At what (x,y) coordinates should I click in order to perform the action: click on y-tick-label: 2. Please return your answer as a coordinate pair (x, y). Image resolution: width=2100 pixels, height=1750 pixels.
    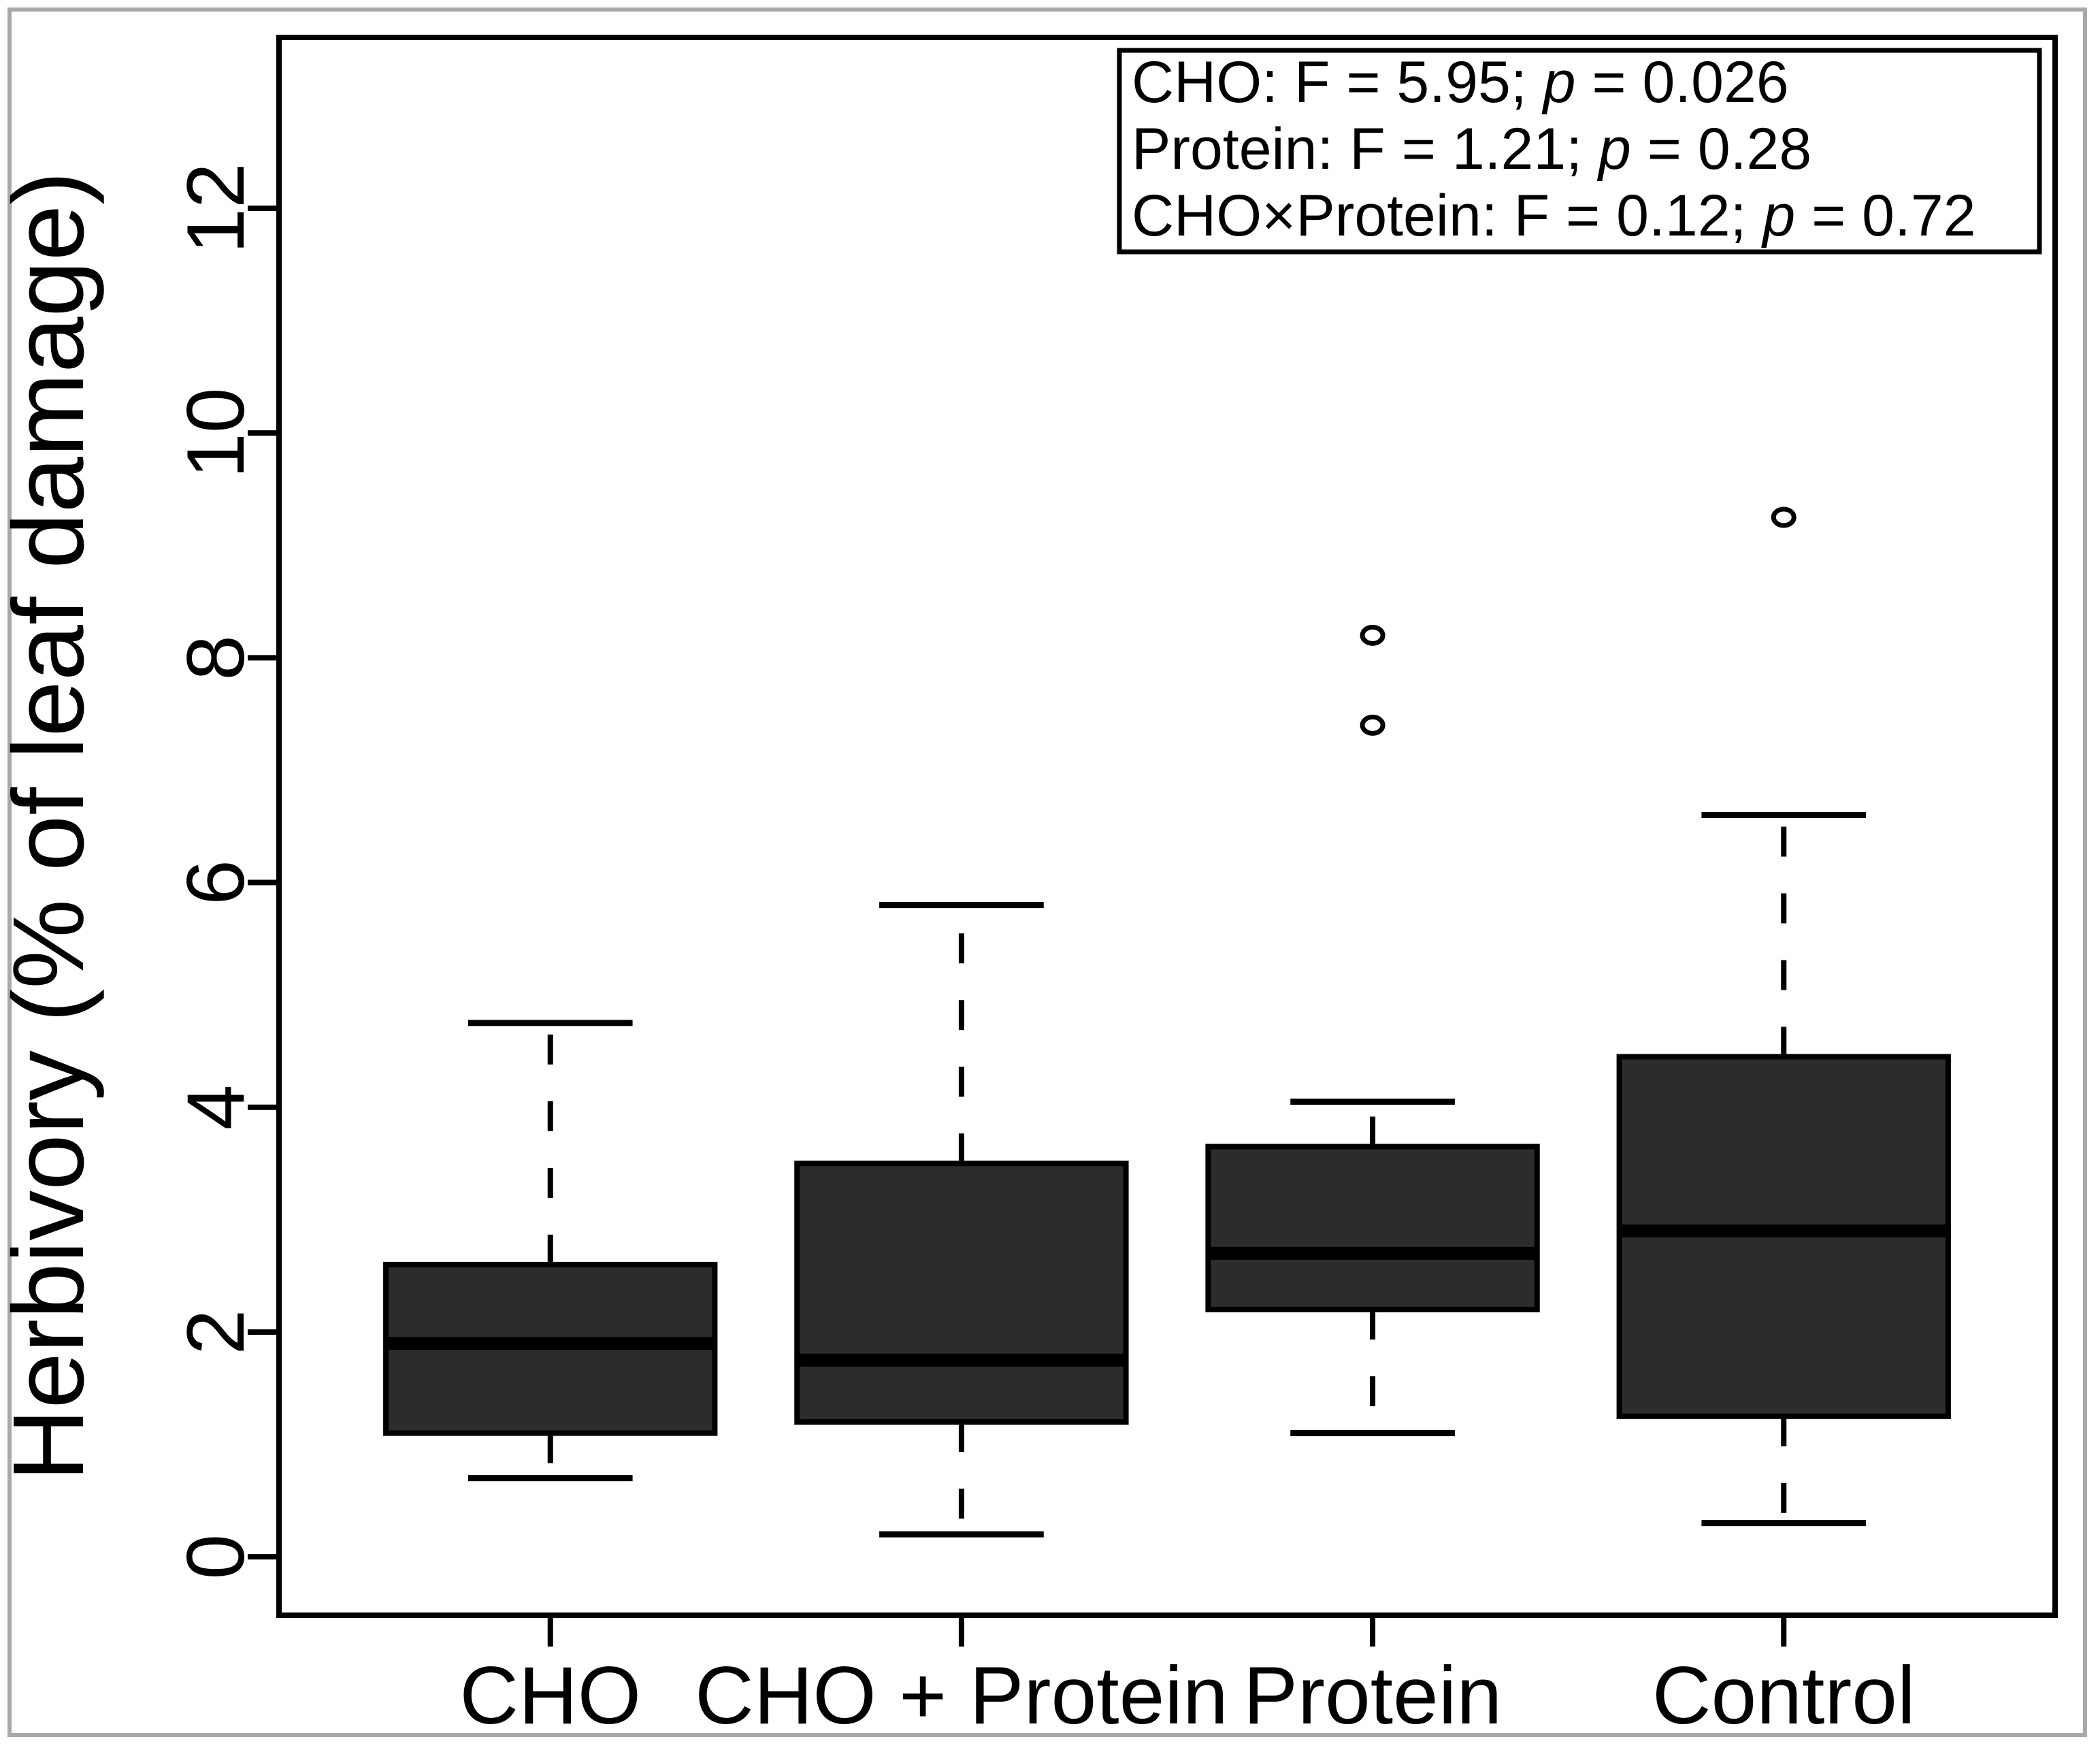
    Looking at the image, I should click on (215, 1332).